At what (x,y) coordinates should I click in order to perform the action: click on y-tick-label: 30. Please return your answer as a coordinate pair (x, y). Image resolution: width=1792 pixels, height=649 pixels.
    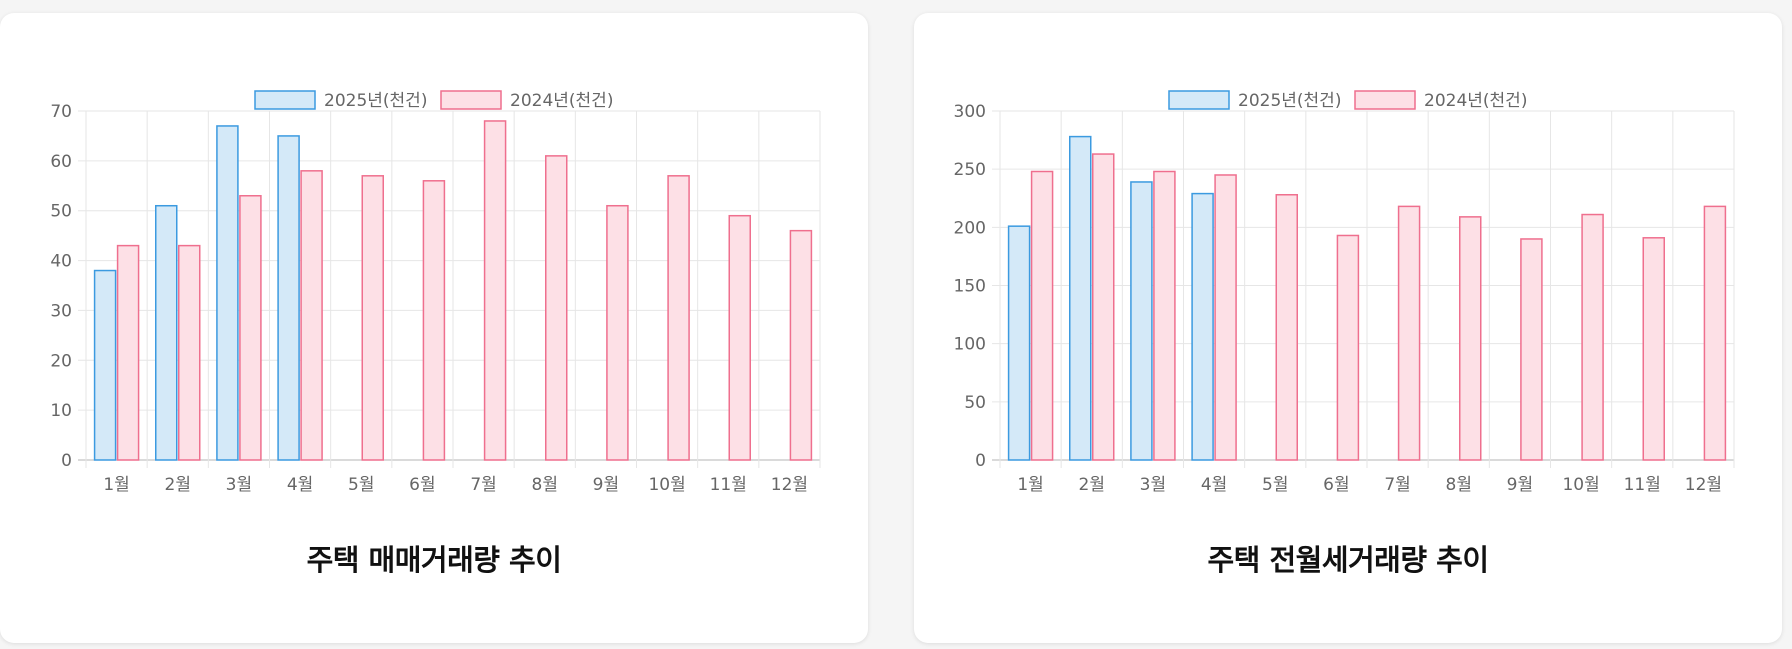
    Looking at the image, I should click on (61, 311).